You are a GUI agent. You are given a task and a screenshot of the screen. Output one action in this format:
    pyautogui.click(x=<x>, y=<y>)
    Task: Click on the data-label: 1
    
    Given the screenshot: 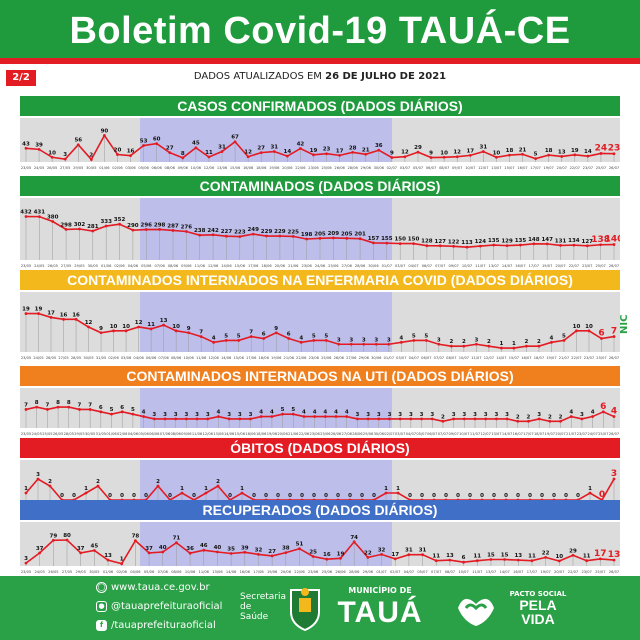 What is the action you would take?
    pyautogui.click(x=590, y=489)
    